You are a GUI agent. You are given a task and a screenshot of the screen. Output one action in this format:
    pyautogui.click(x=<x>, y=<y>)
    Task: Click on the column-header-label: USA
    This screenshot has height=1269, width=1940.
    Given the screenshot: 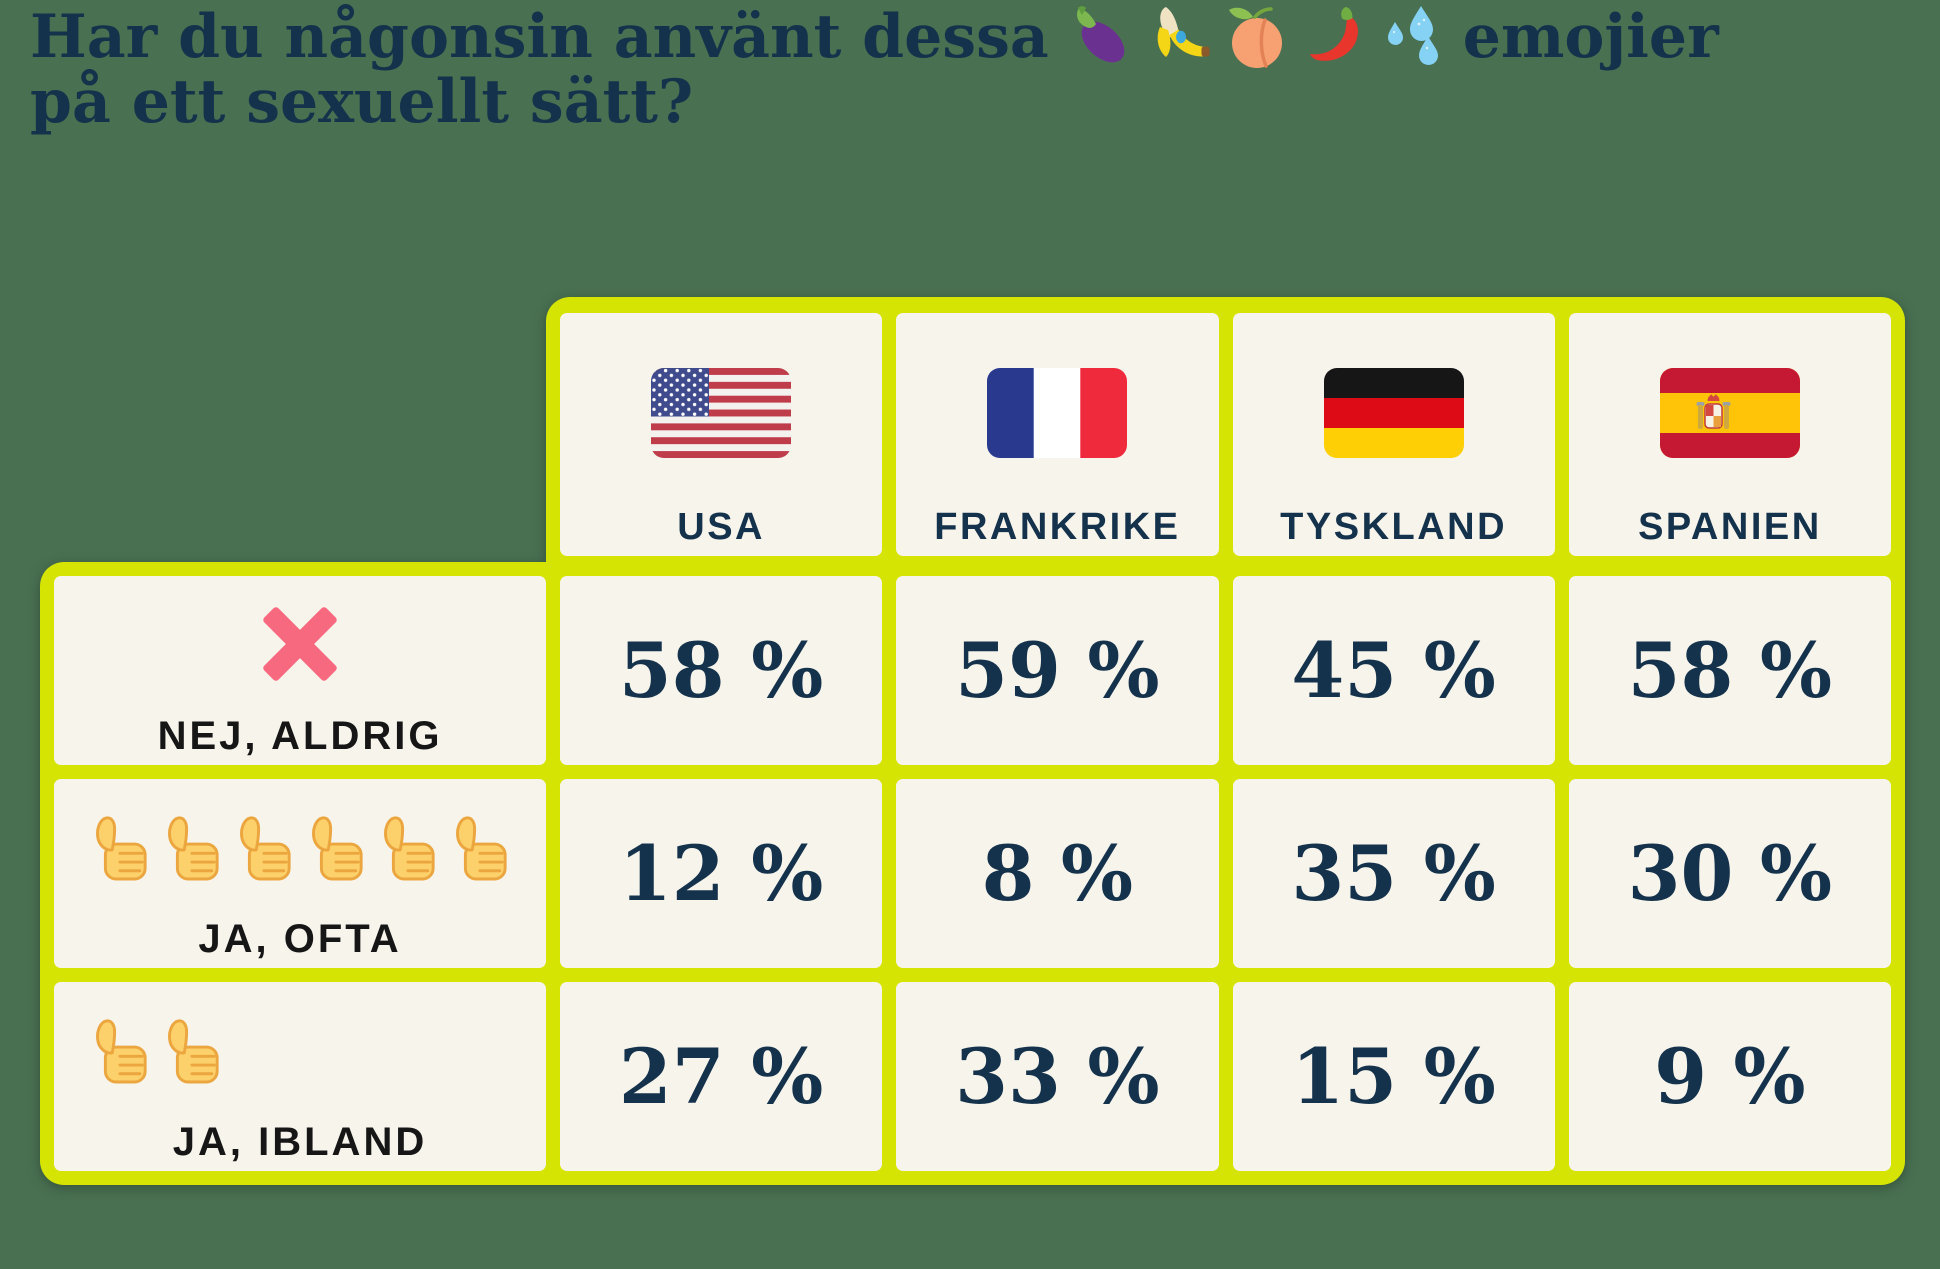 What is the action you would take?
    pyautogui.click(x=721, y=527)
    